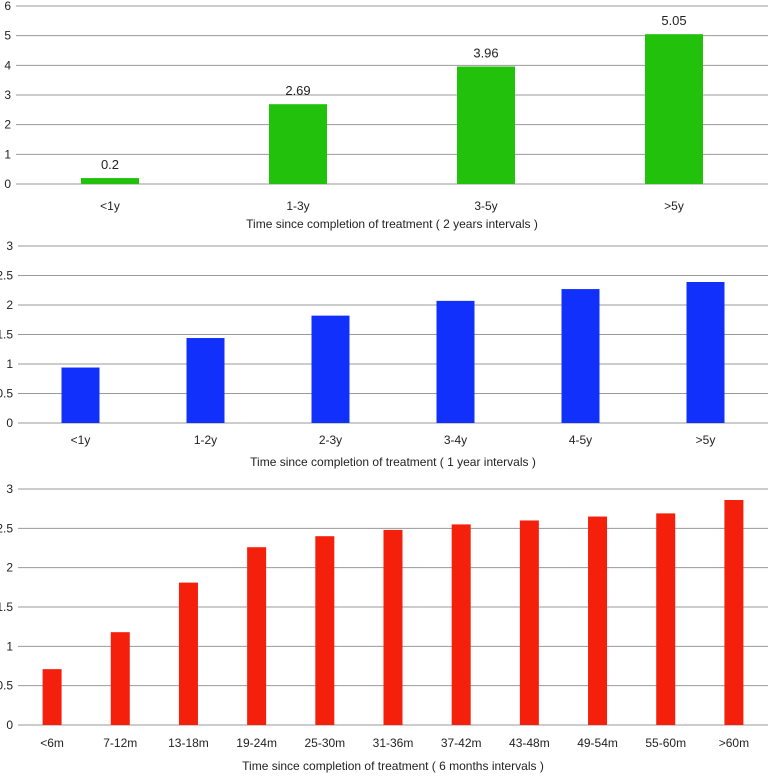 The height and width of the screenshot is (776, 768). What do you see at coordinates (455, 440) in the screenshot?
I see `x-tick-label: 3-4y` at bounding box center [455, 440].